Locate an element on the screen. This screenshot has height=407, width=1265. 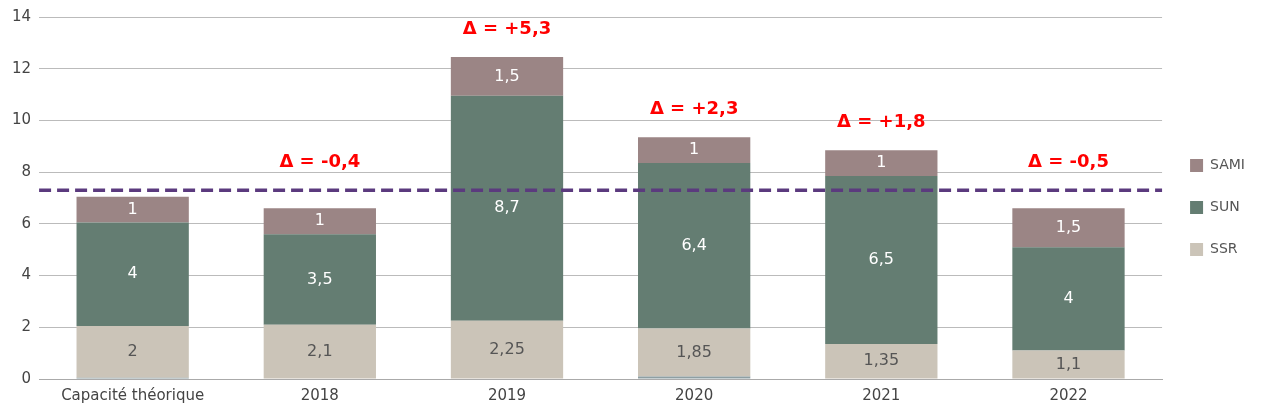
data-label: 1,85 is located at coordinates (694, 351).